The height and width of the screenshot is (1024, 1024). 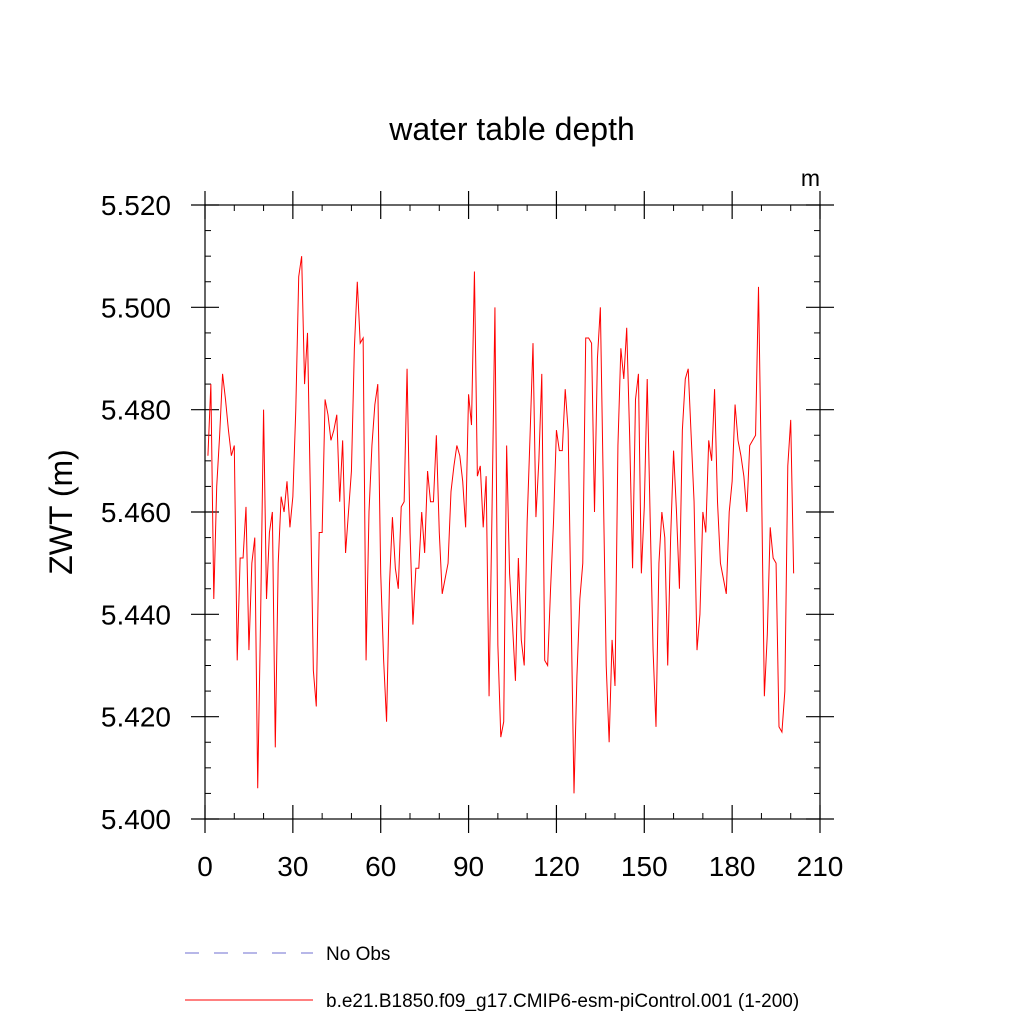 What do you see at coordinates (136, 205) in the screenshot?
I see `y-tick-label: 5.520` at bounding box center [136, 205].